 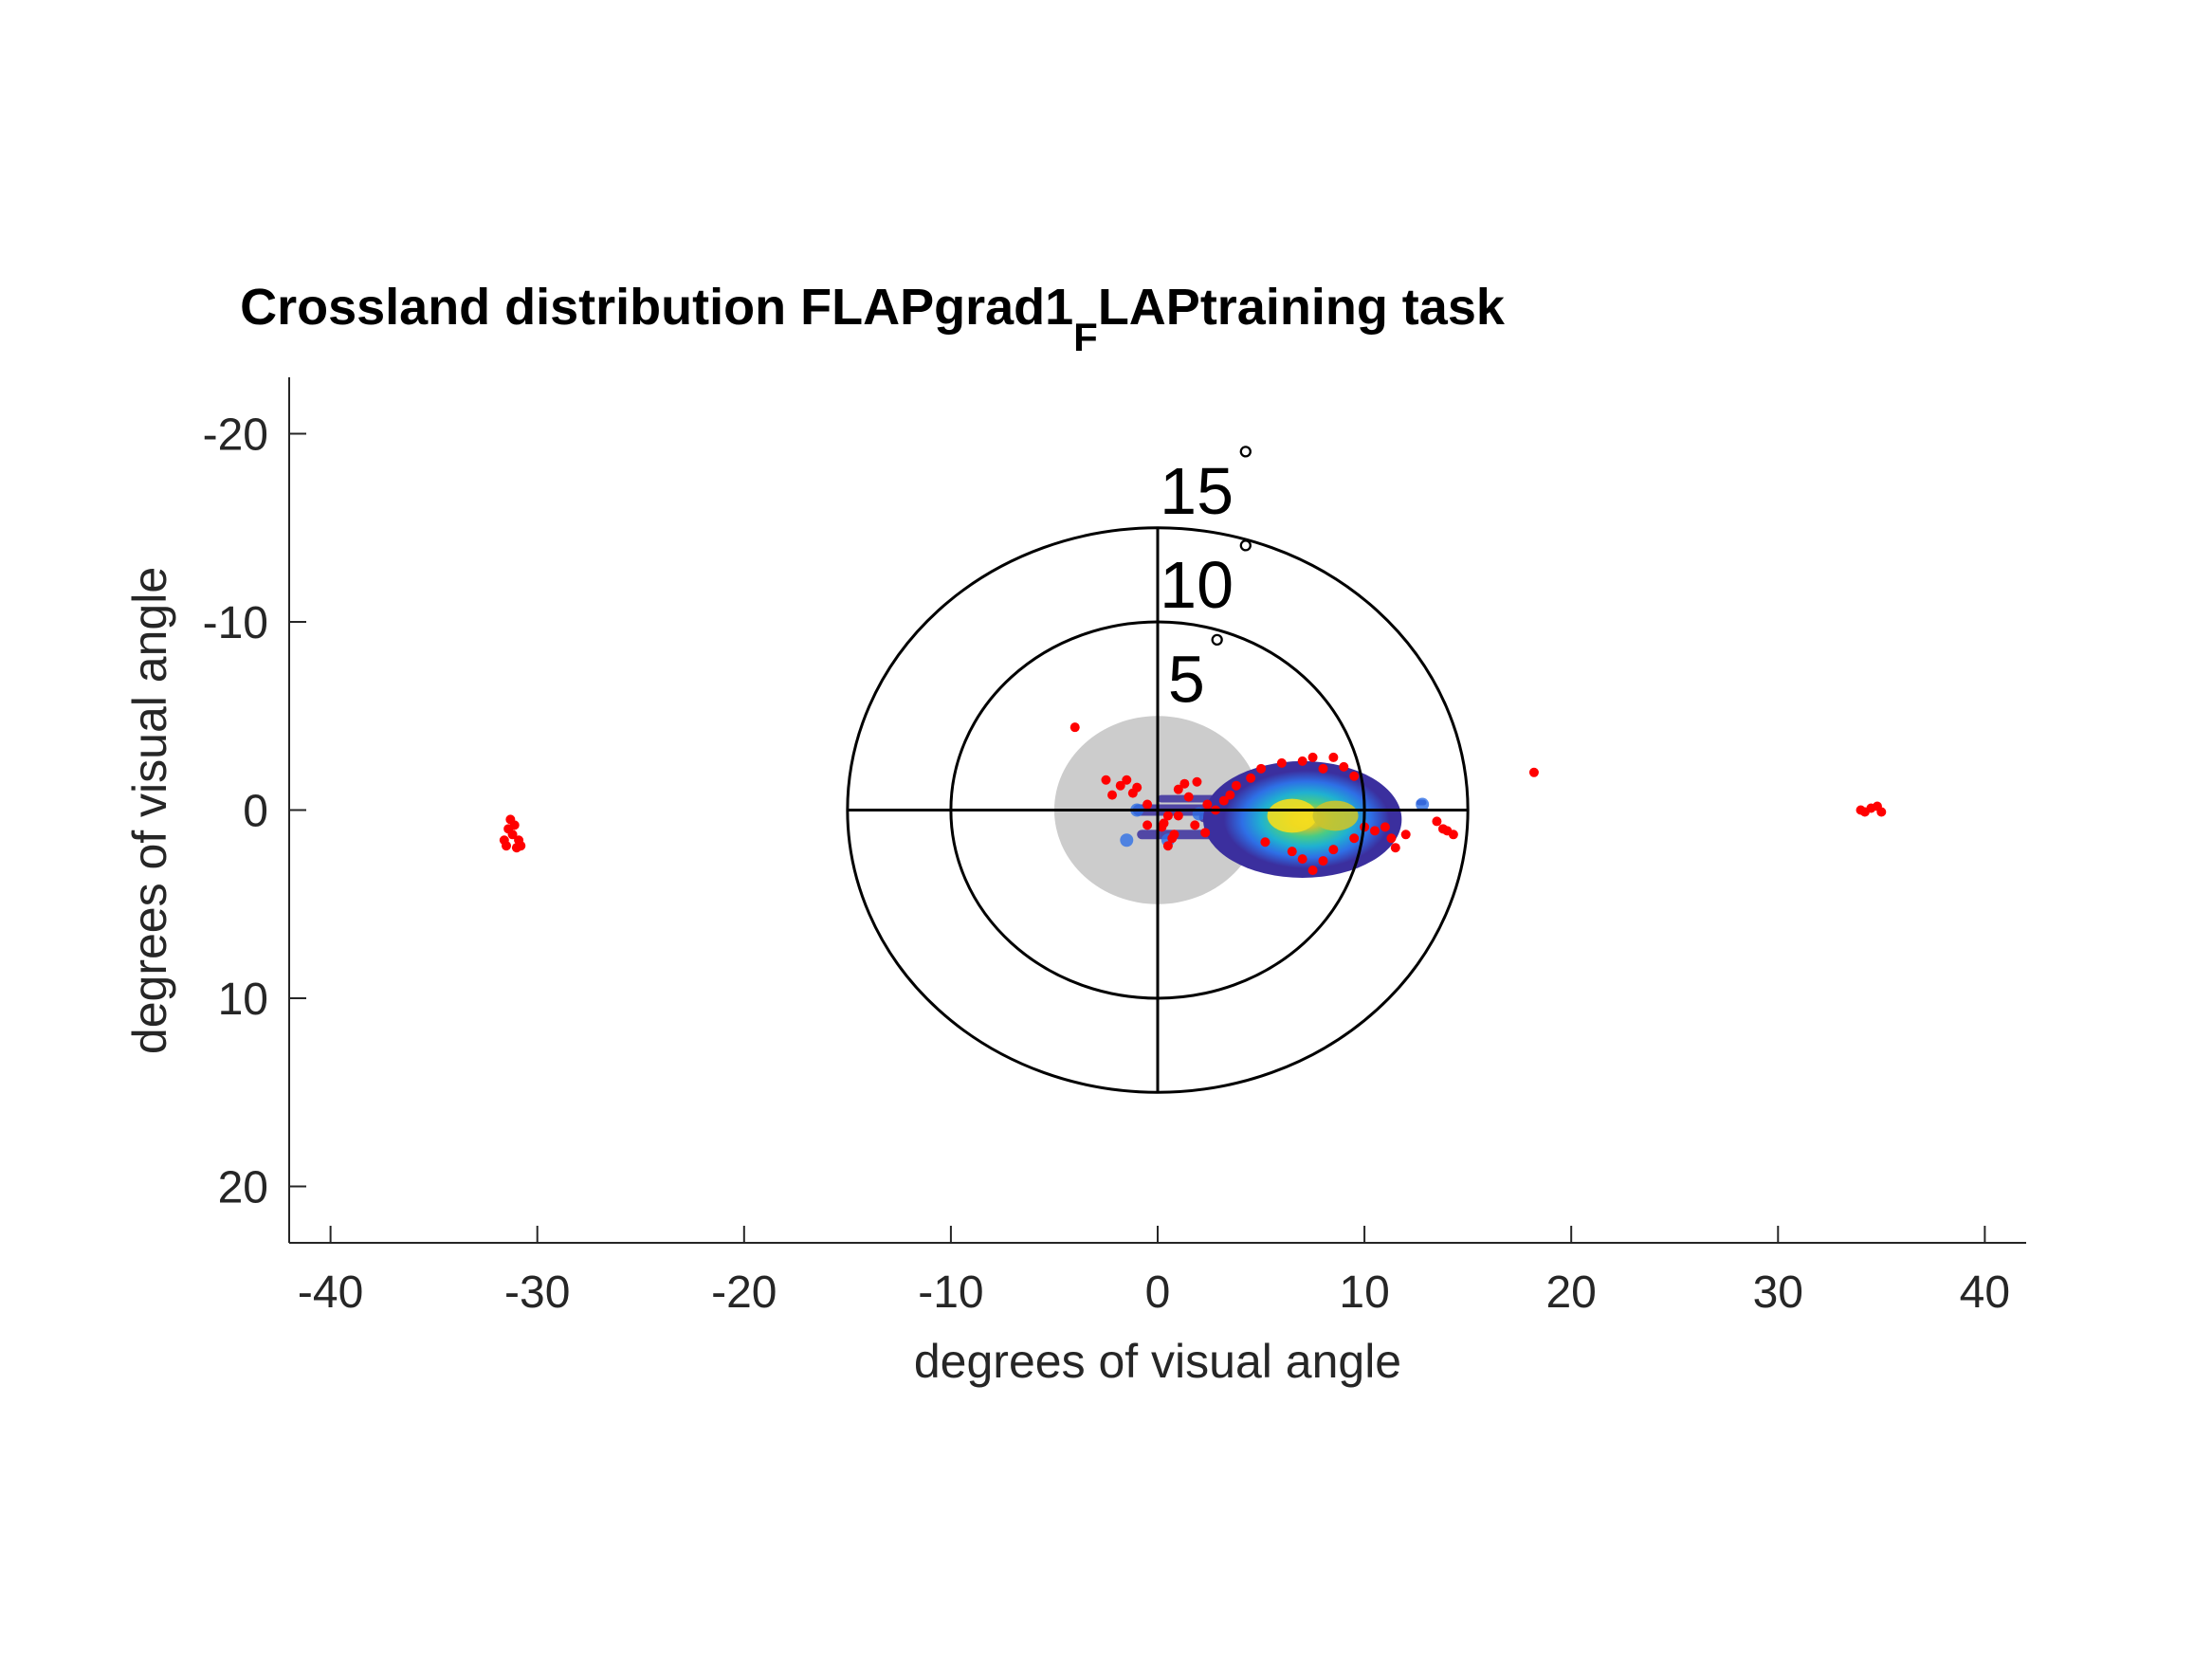 I want to click on y-tick-label: -20, so click(x=235, y=435).